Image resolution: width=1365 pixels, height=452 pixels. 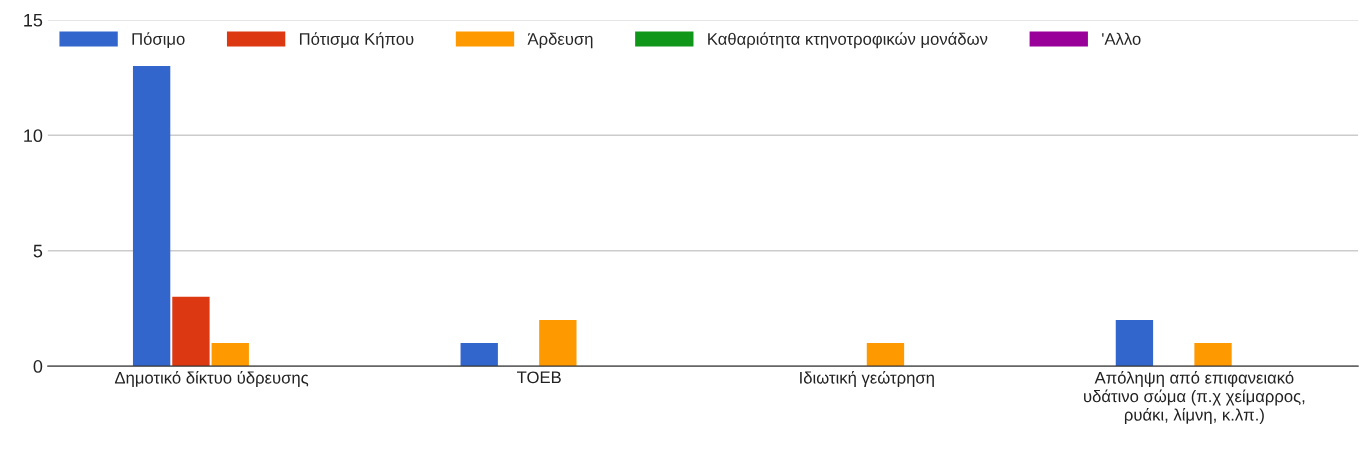 What do you see at coordinates (211, 378) in the screenshot?
I see `x-tick-label: Δημοτικό δίκτυο ύδρευσης` at bounding box center [211, 378].